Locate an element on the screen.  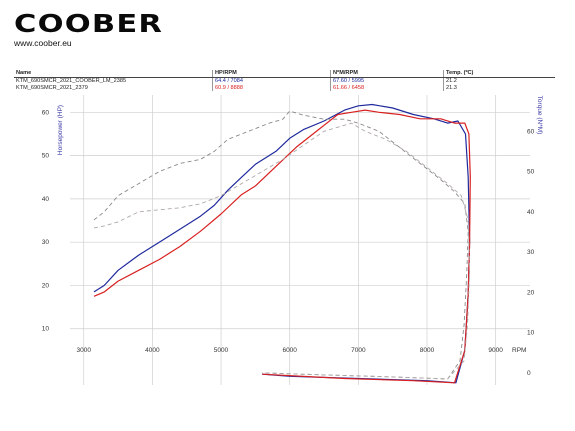
y-tick-label-right: 60 is located at coordinates (531, 131).